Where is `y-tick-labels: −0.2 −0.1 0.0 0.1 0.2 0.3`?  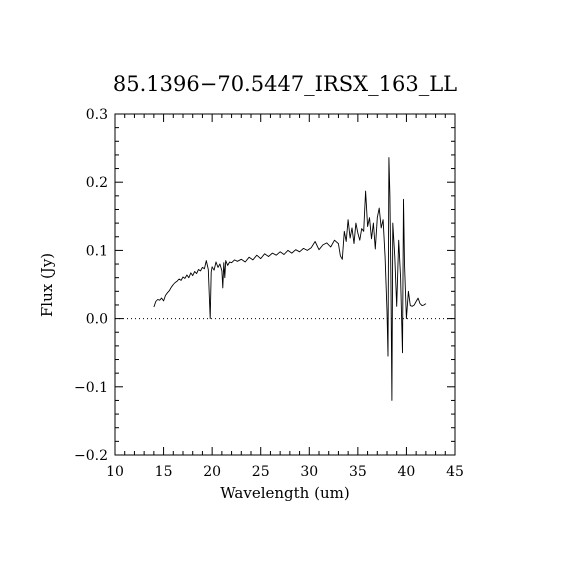
y-tick-labels: −0.2 −0.1 0.0 0.1 0.2 0.3 is located at coordinates (91, 285).